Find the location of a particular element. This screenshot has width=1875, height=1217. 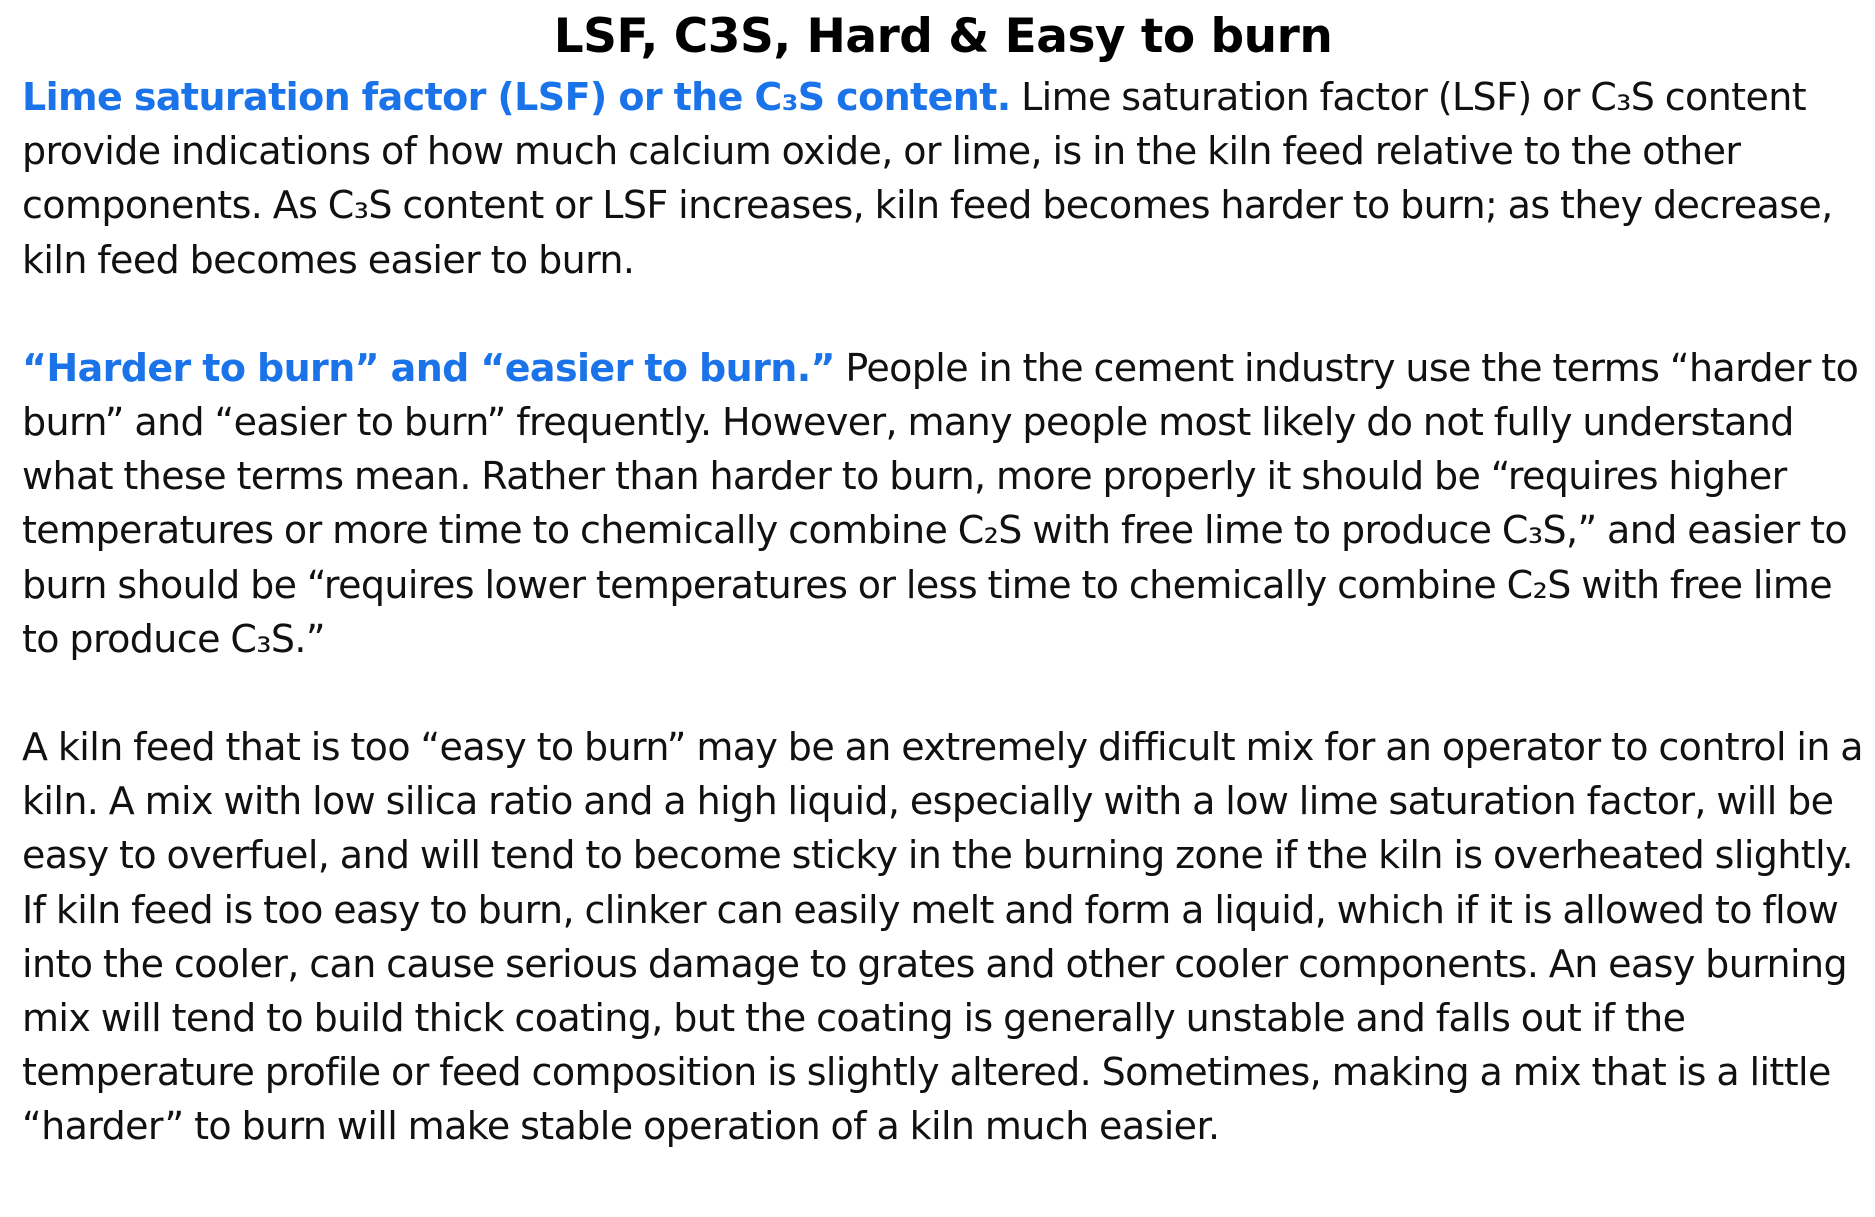

document-title: LSF, C3S, Hard & Easy to burn is located at coordinates (943, 36).